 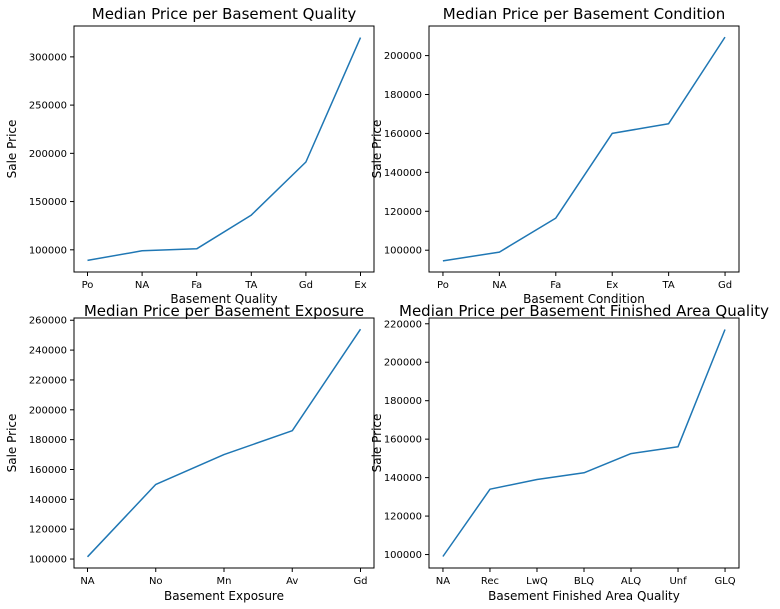 I want to click on x-tick-label: No, so click(x=156, y=581).